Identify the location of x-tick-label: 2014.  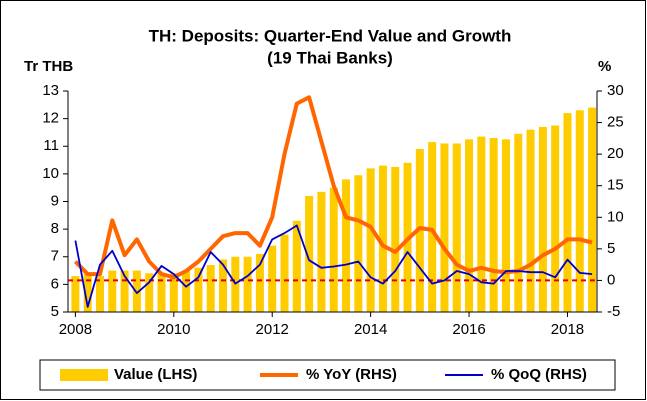
(370, 329).